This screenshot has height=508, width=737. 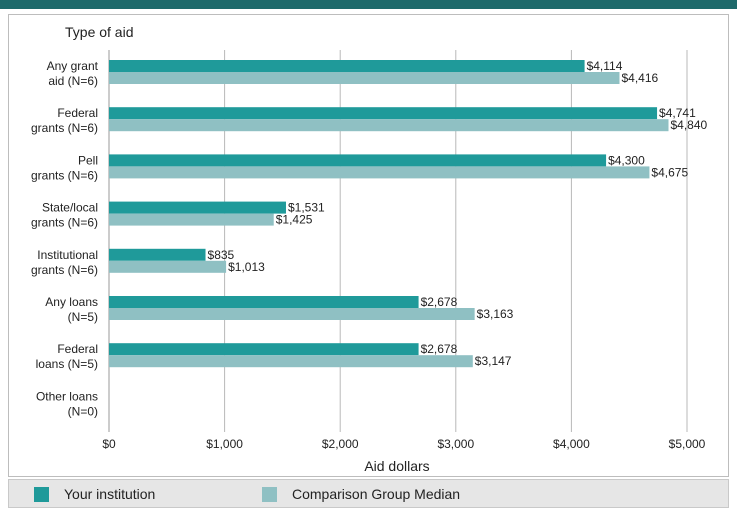 I want to click on legend-swatch-your-institution, so click(x=41, y=494).